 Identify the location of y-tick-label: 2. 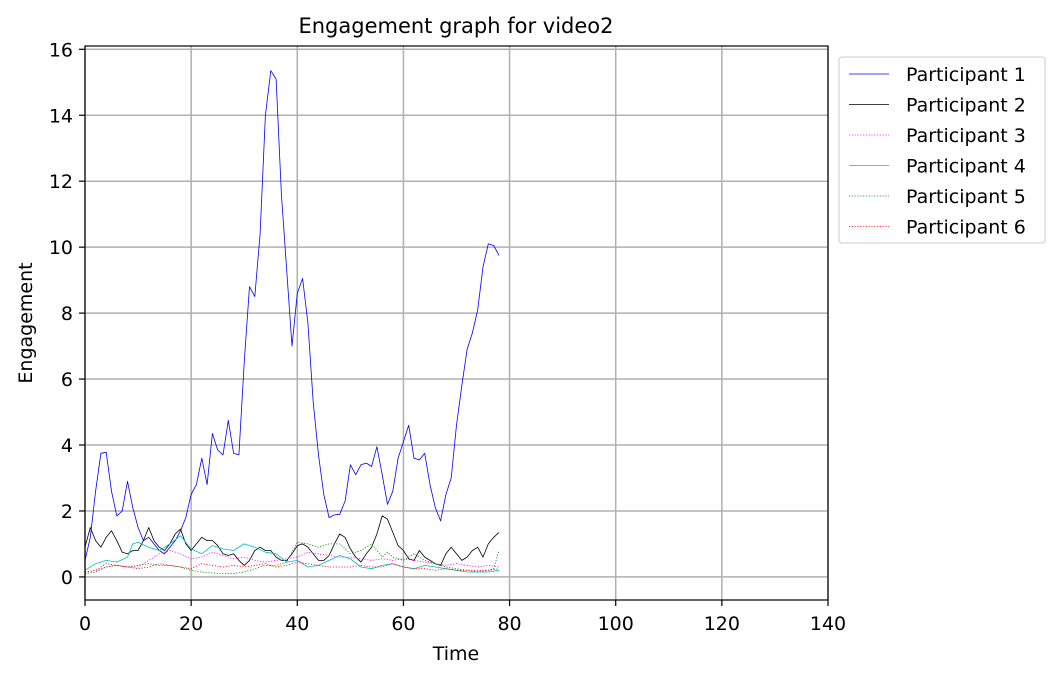
(67, 512).